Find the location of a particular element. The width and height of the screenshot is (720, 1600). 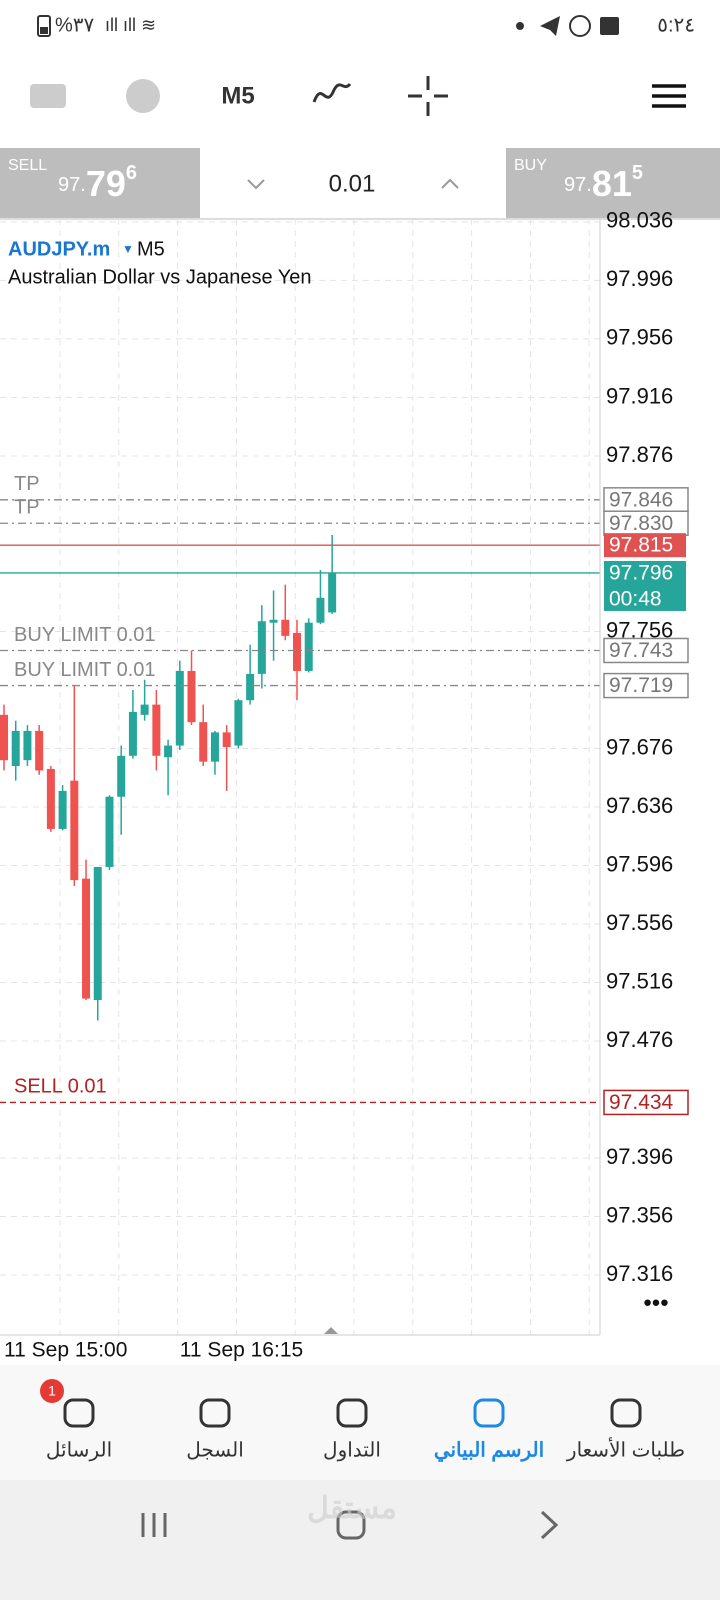

sell-button is located at coordinates (100, 183).